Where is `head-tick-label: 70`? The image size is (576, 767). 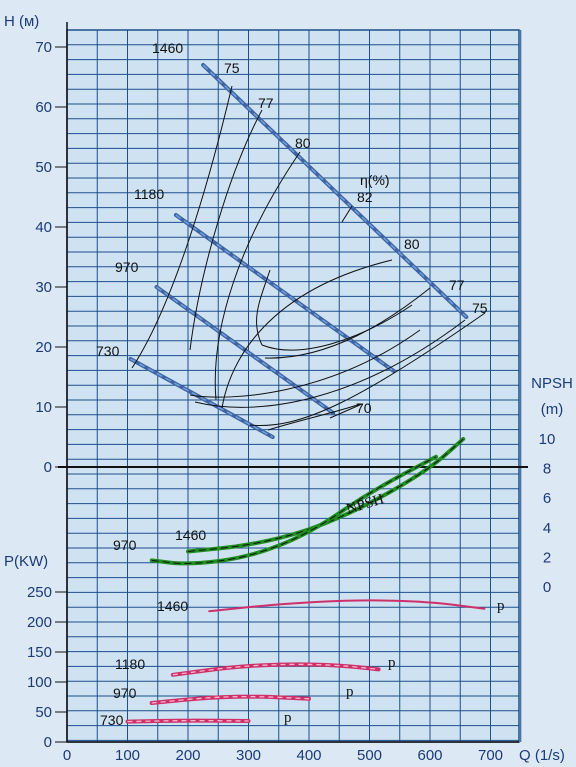 head-tick-label: 70 is located at coordinates (43, 47).